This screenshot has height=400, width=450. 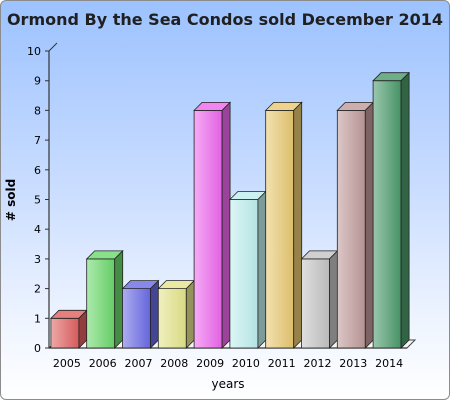 What do you see at coordinates (246, 363) in the screenshot?
I see `x-tick-label: 2010` at bounding box center [246, 363].